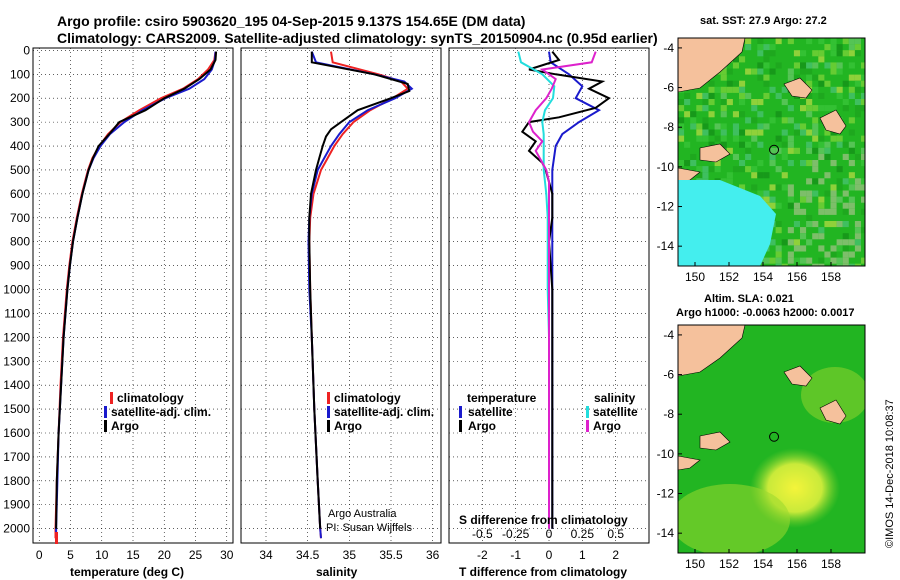  I want to click on map-y-tick-label: -6, so click(668, 375).